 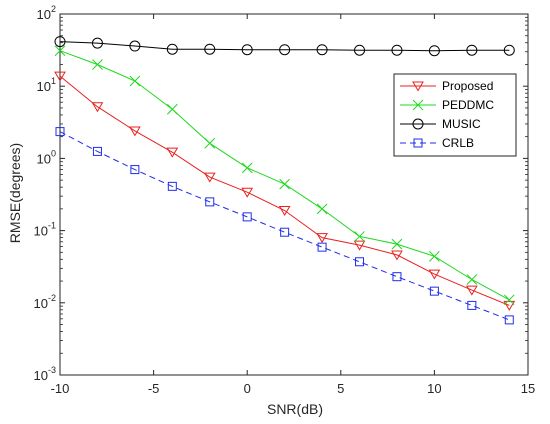 I want to click on series-music, so click(x=284, y=46).